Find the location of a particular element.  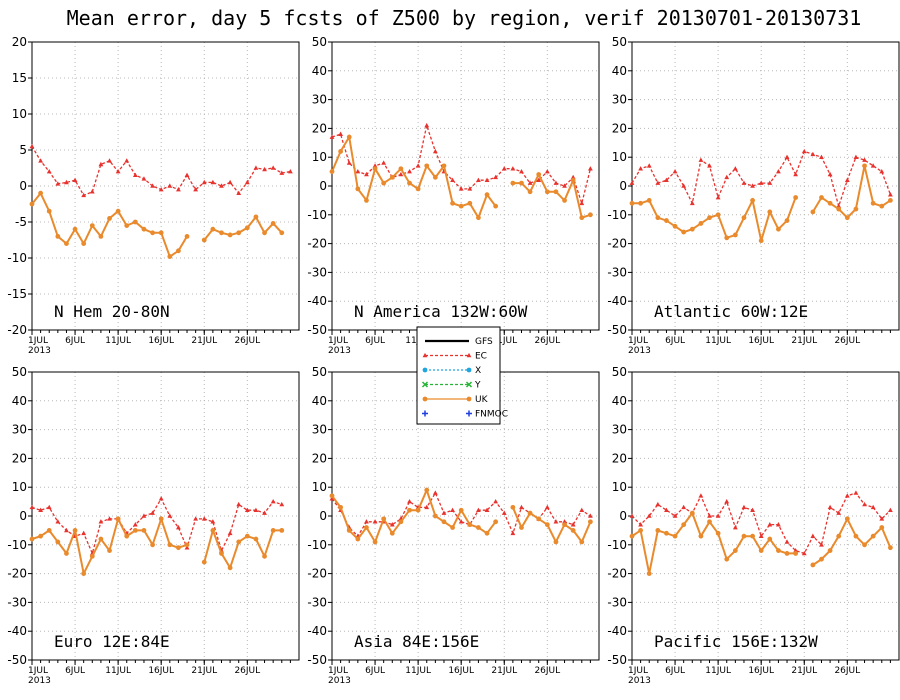

legend-item: GFS is located at coordinates (459, 342).